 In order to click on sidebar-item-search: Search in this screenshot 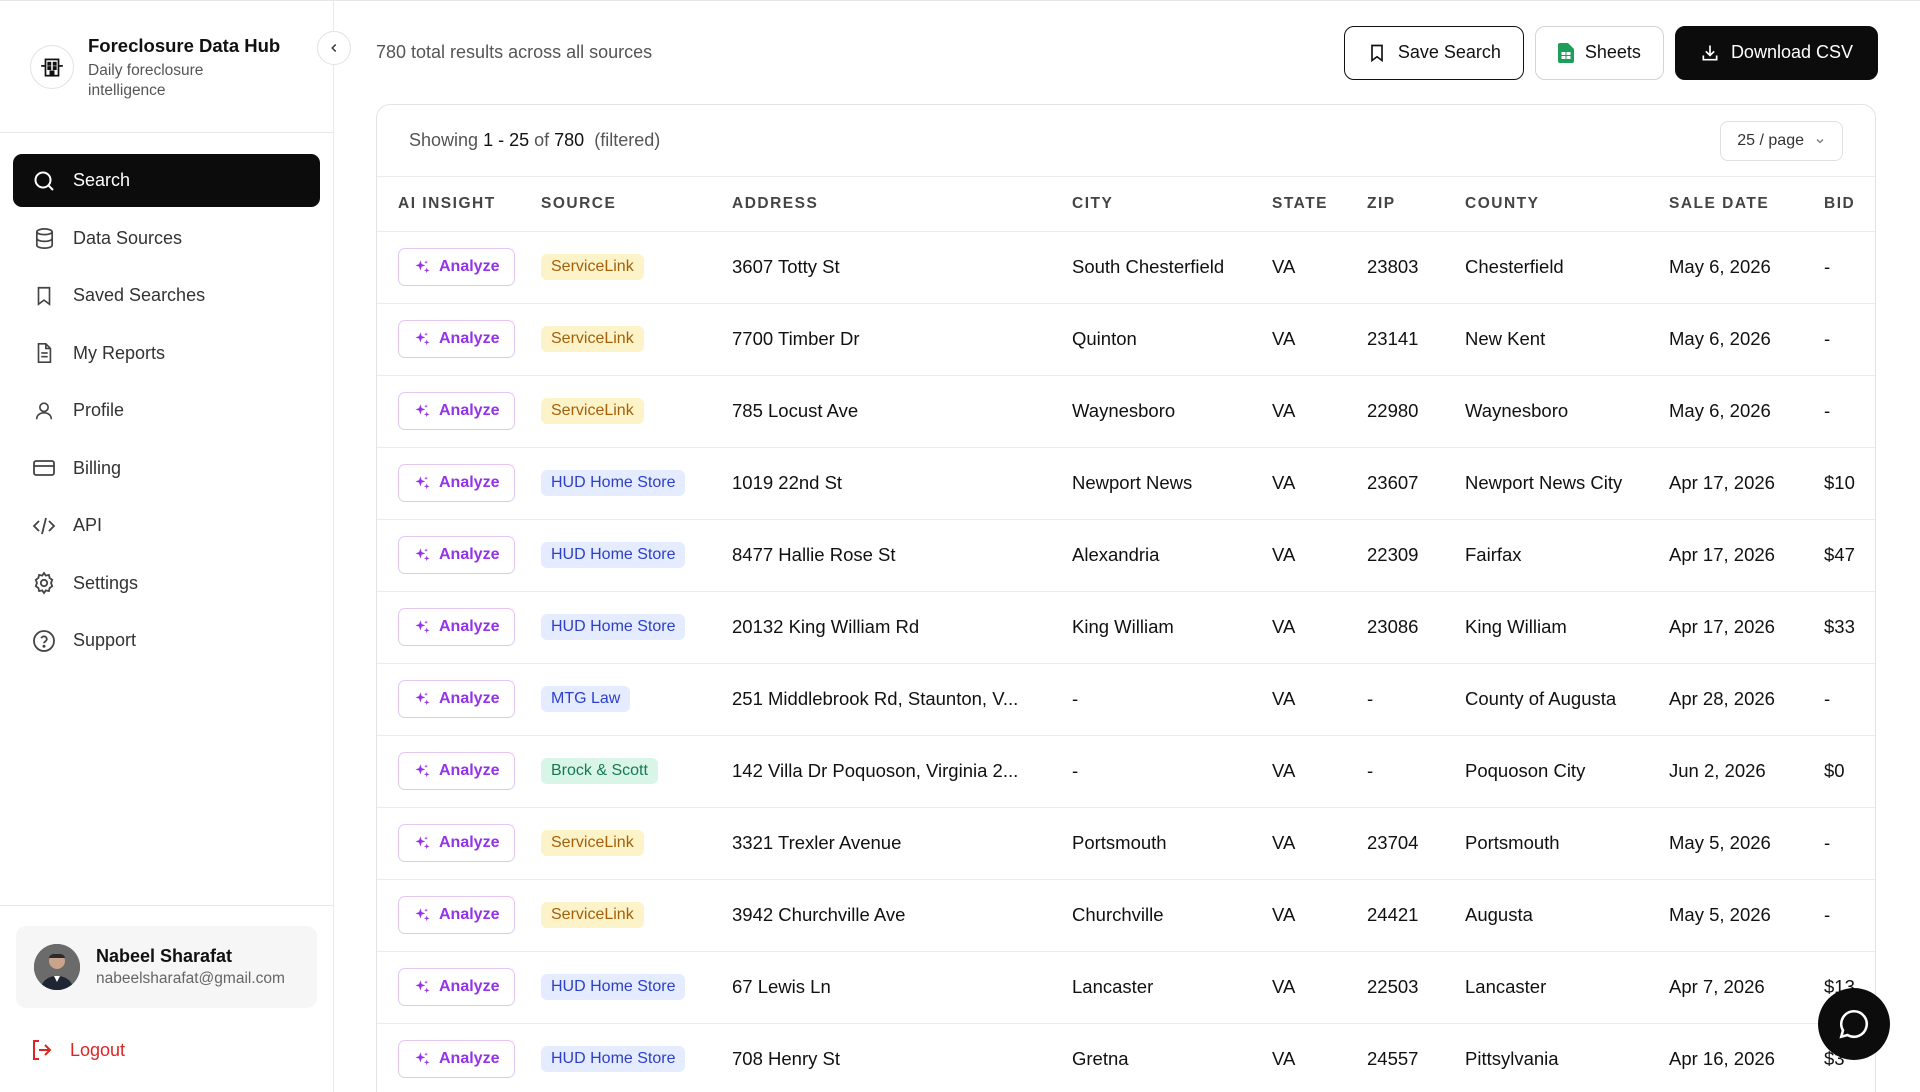, I will do `click(166, 180)`.